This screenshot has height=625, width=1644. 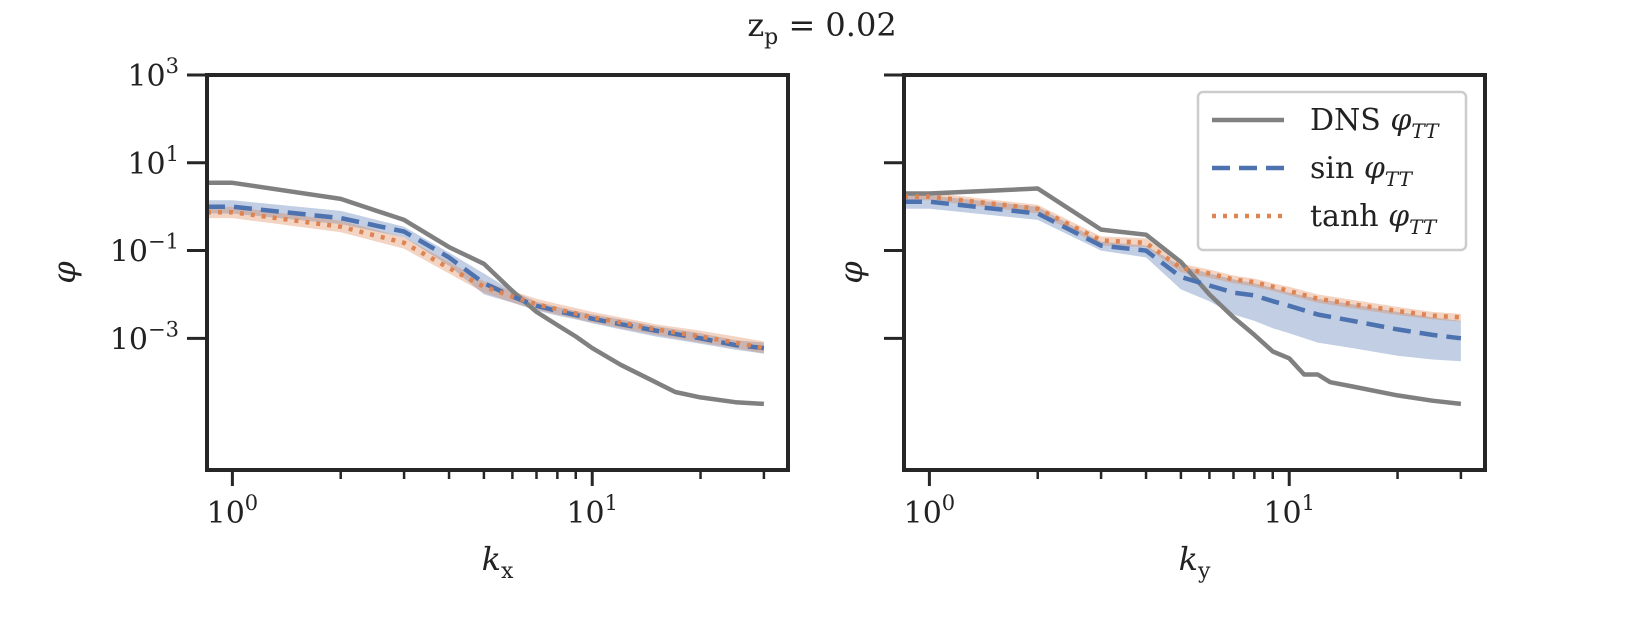 What do you see at coordinates (144, 337) in the screenshot?
I see `y-tick-label: 10⁻³` at bounding box center [144, 337].